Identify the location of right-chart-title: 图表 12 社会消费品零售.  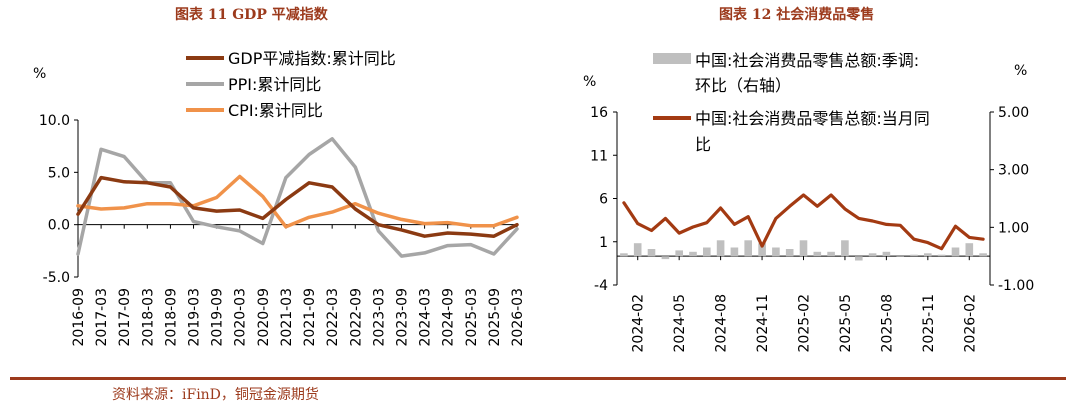
(797, 15).